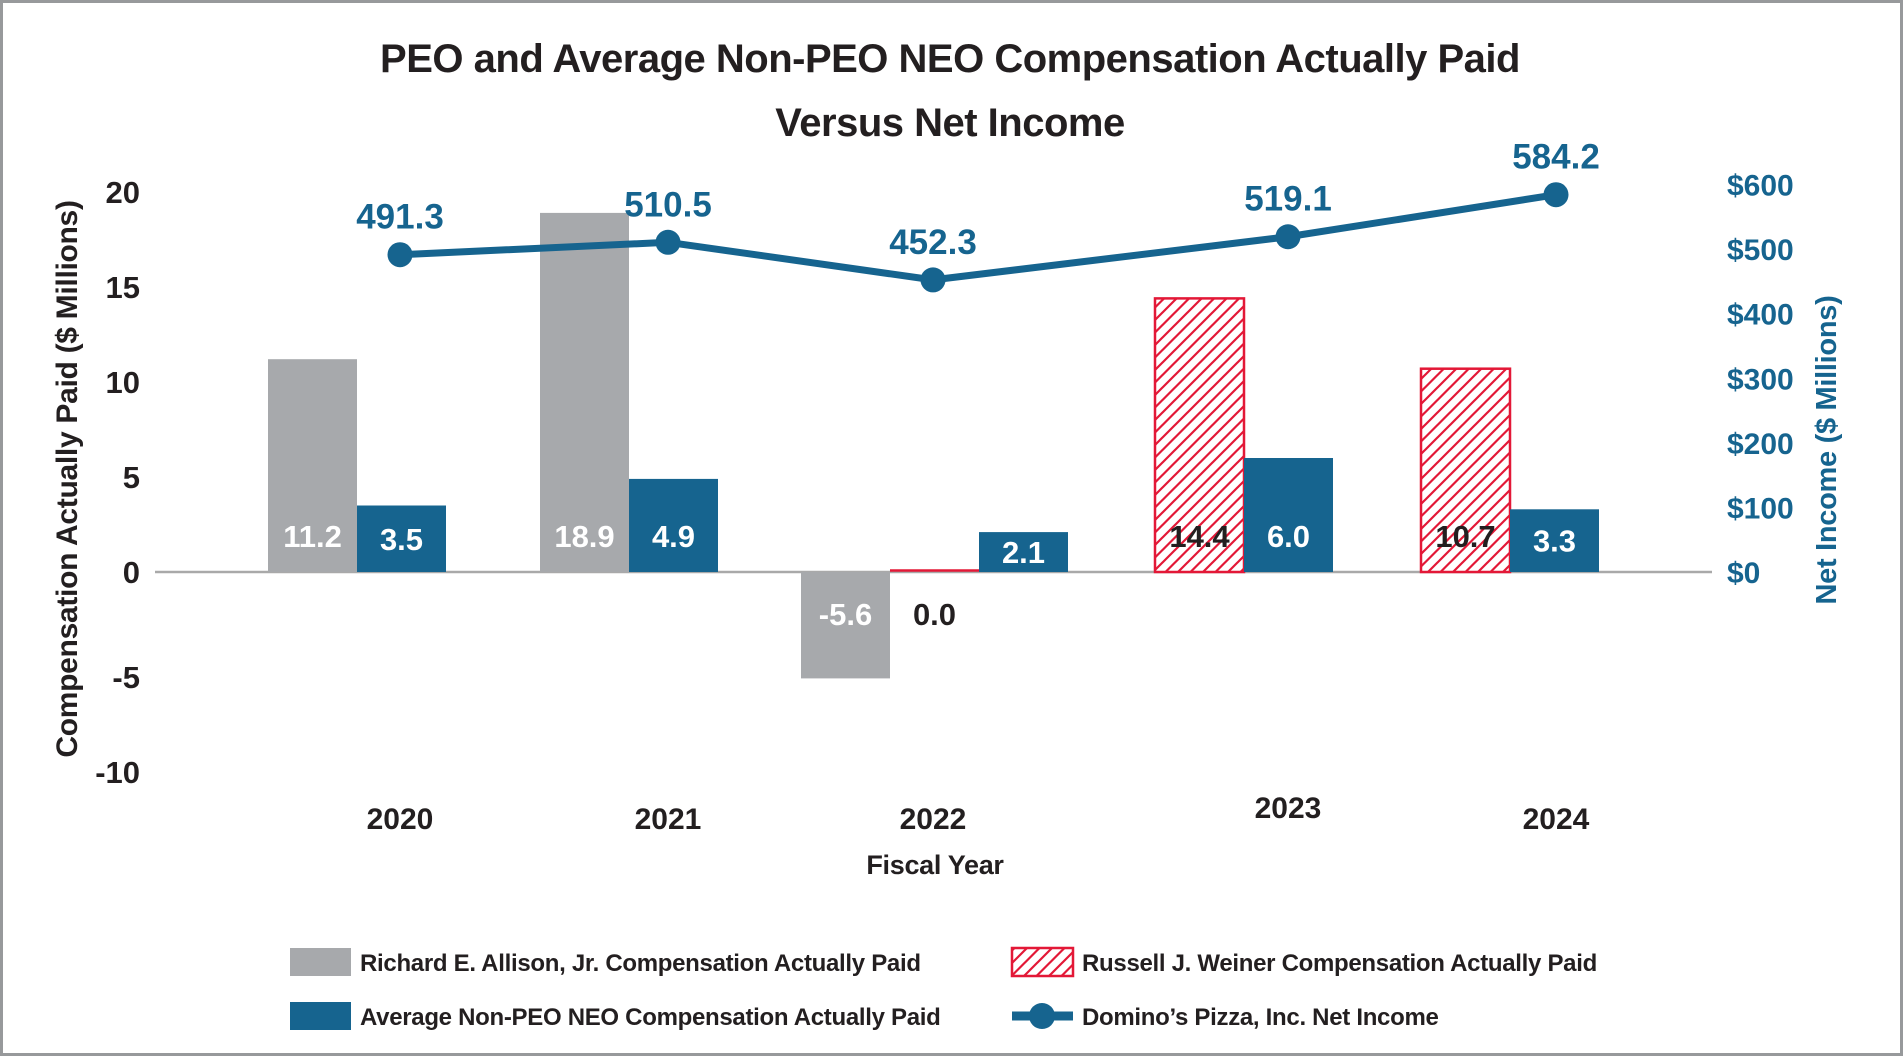  I want to click on bar-label-nonpeo-2022: 2.1, so click(1023, 552).